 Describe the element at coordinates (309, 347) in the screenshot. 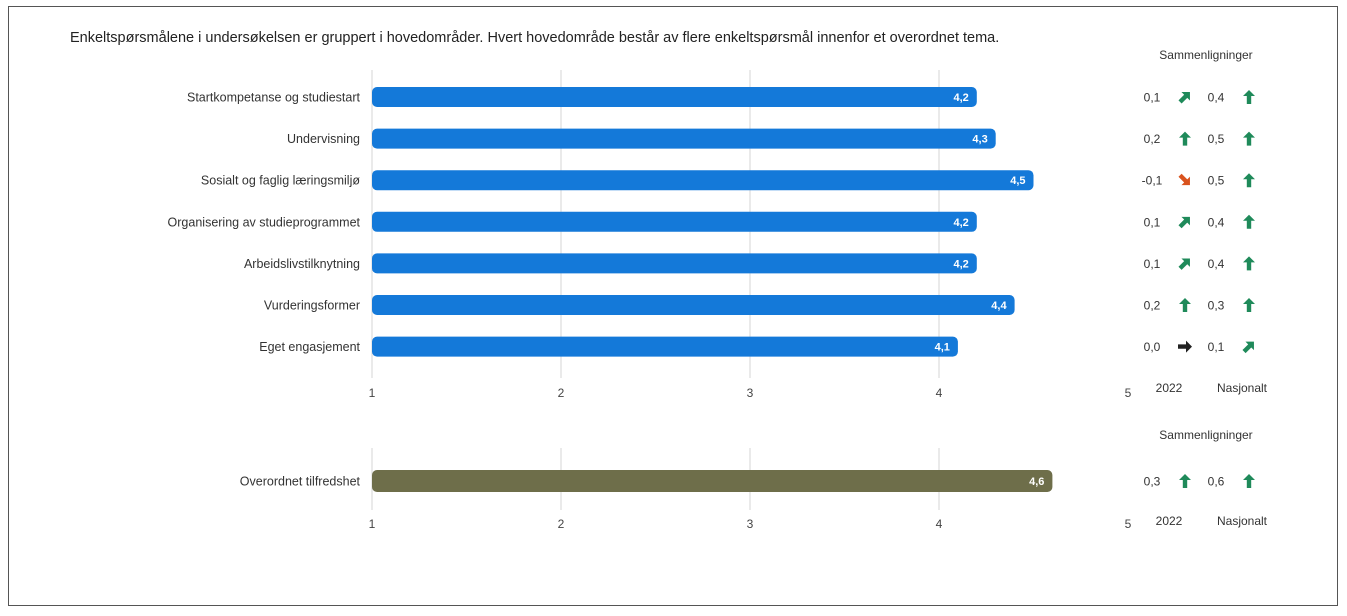

I see `category-label-0-6: Eget engasjement` at that location.